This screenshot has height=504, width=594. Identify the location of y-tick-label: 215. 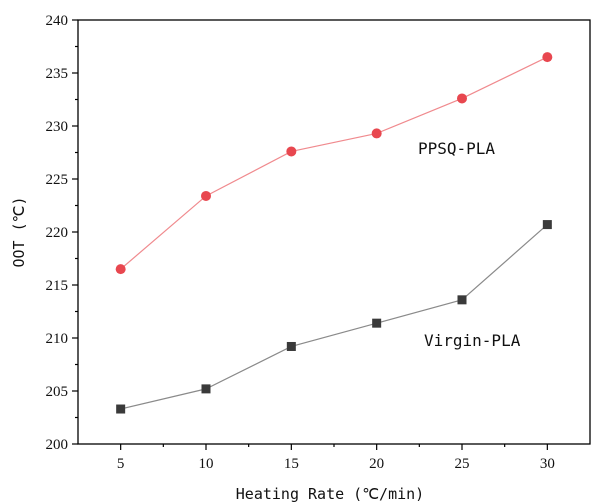
(57, 286).